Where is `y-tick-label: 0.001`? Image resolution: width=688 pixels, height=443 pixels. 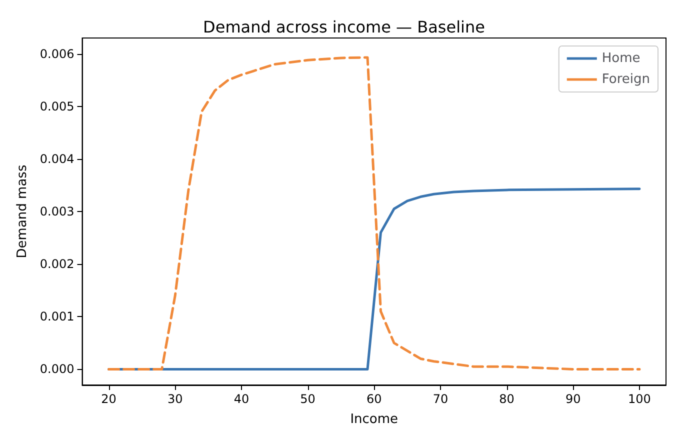 y-tick-label: 0.001 is located at coordinates (57, 317).